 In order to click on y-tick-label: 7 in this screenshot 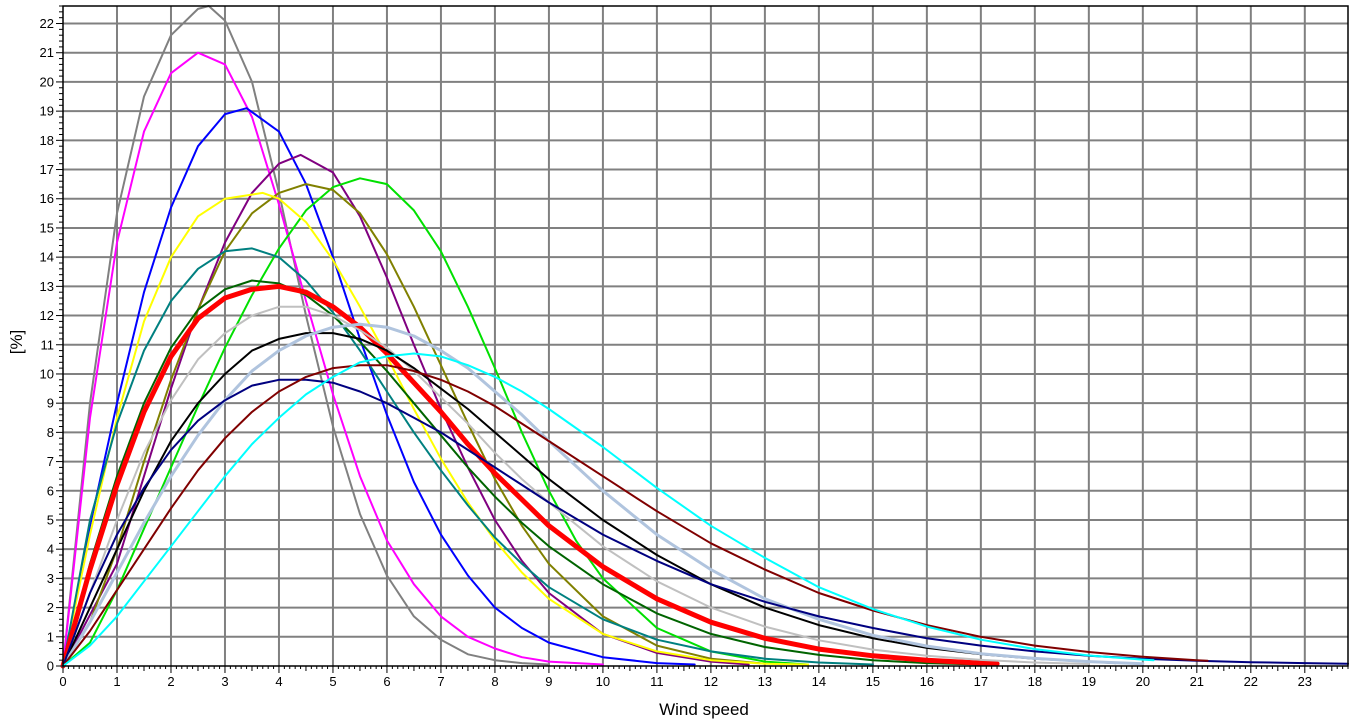, I will do `click(50, 461)`.